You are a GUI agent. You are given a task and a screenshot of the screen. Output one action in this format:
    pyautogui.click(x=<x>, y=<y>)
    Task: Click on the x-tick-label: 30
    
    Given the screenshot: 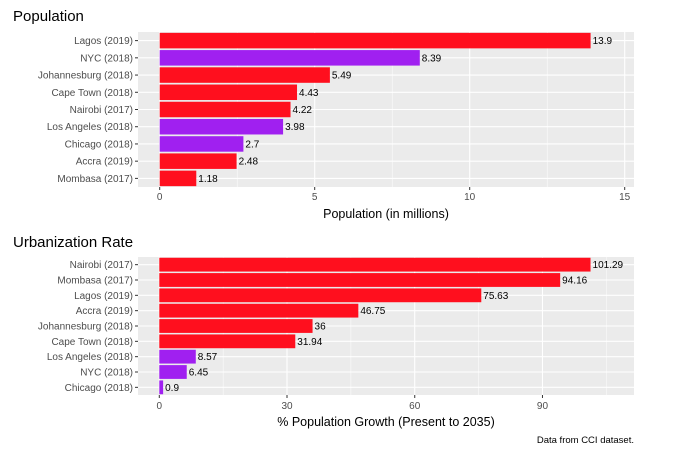 What is the action you would take?
    pyautogui.click(x=287, y=406)
    